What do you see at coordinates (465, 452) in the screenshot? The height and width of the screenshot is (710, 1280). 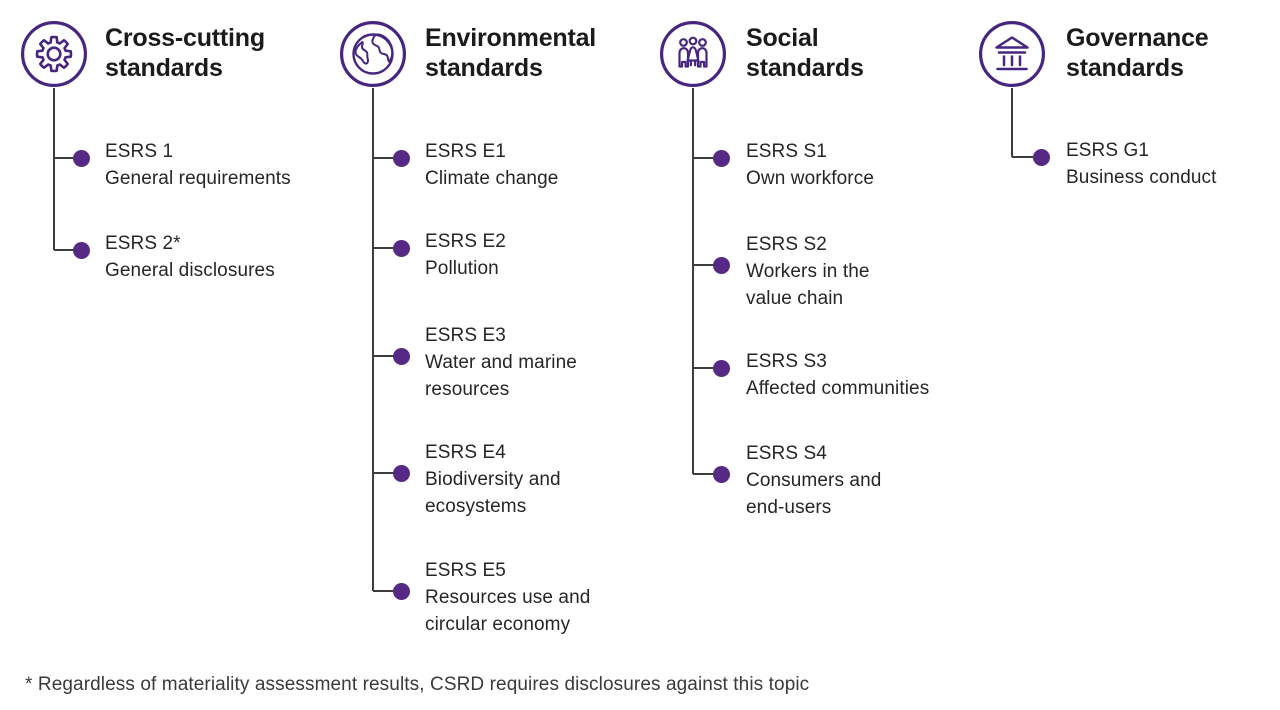 I see `item-code: ESRS E4` at bounding box center [465, 452].